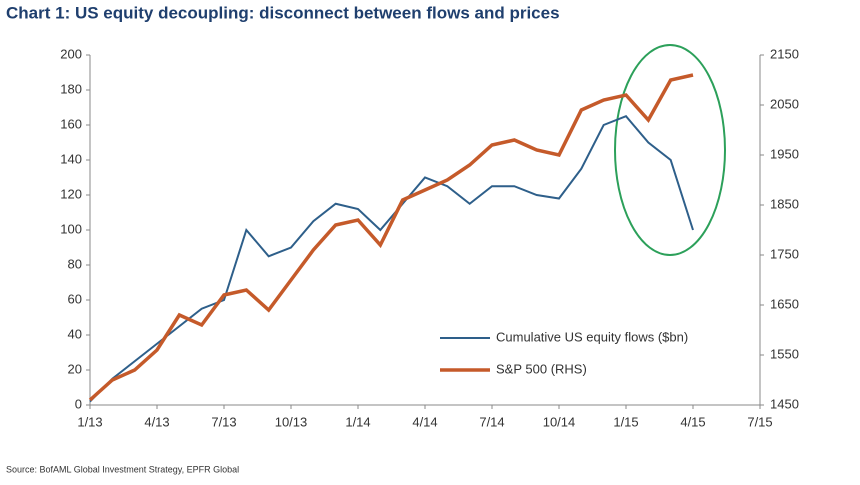  What do you see at coordinates (71, 193) in the screenshot?
I see `y-tick-label: 120` at bounding box center [71, 193].